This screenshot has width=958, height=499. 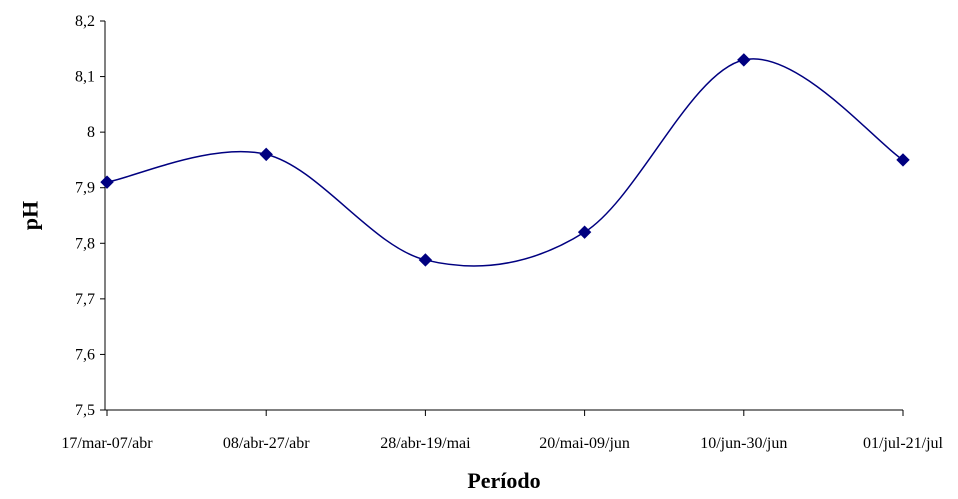 I want to click on y-tick-label: 7,6, so click(x=85, y=354).